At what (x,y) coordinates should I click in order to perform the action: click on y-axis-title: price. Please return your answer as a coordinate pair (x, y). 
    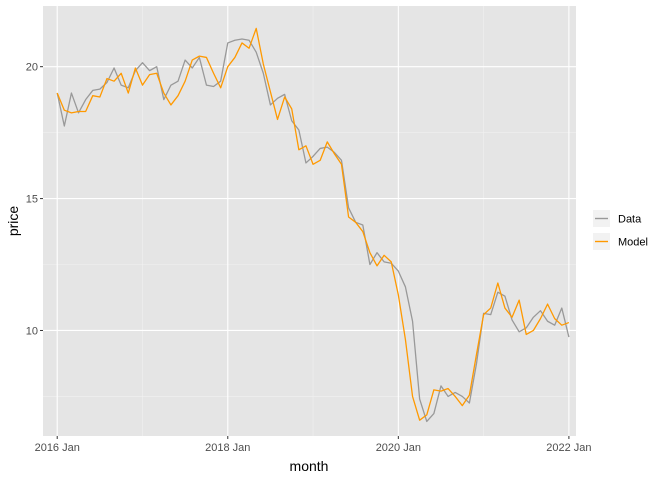
    Looking at the image, I should click on (13, 221).